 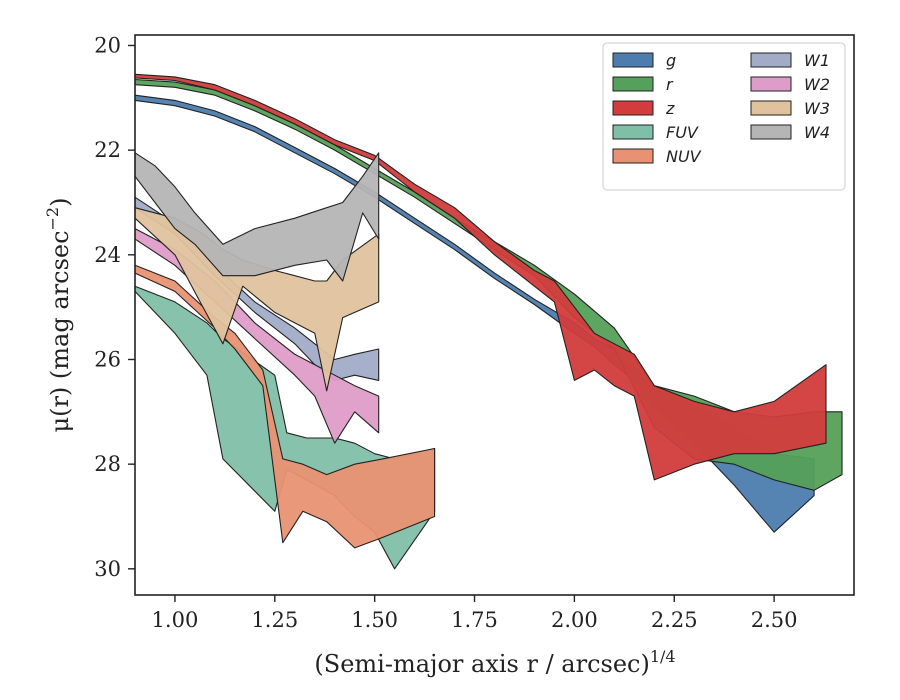 I want to click on y-tick-label: 20, so click(x=107, y=45).